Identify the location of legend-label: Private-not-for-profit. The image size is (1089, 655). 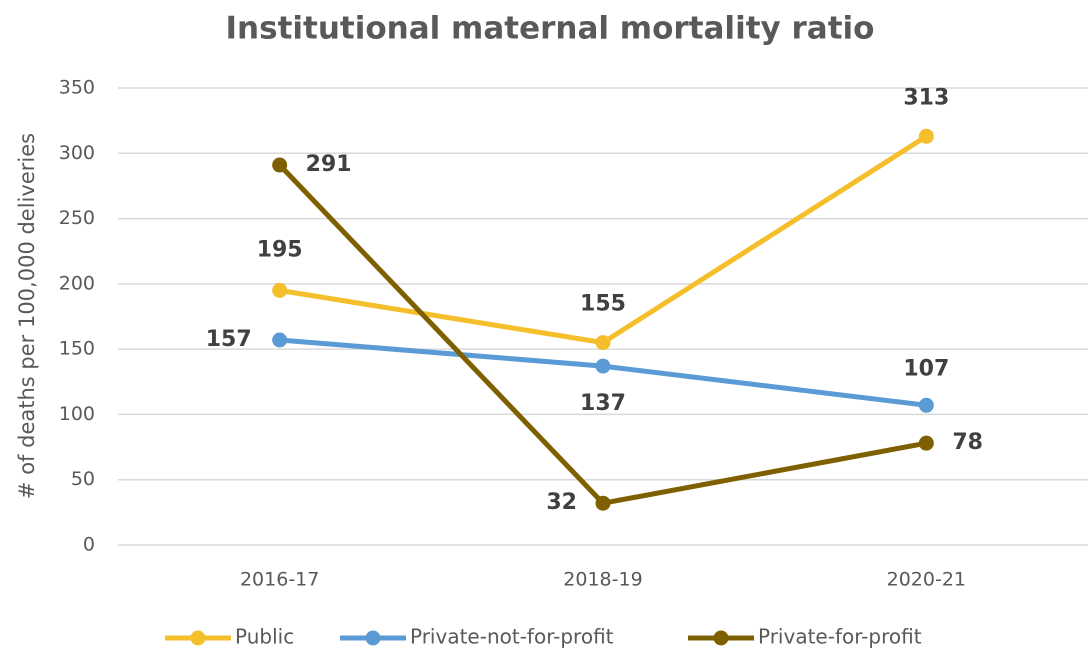
(512, 637).